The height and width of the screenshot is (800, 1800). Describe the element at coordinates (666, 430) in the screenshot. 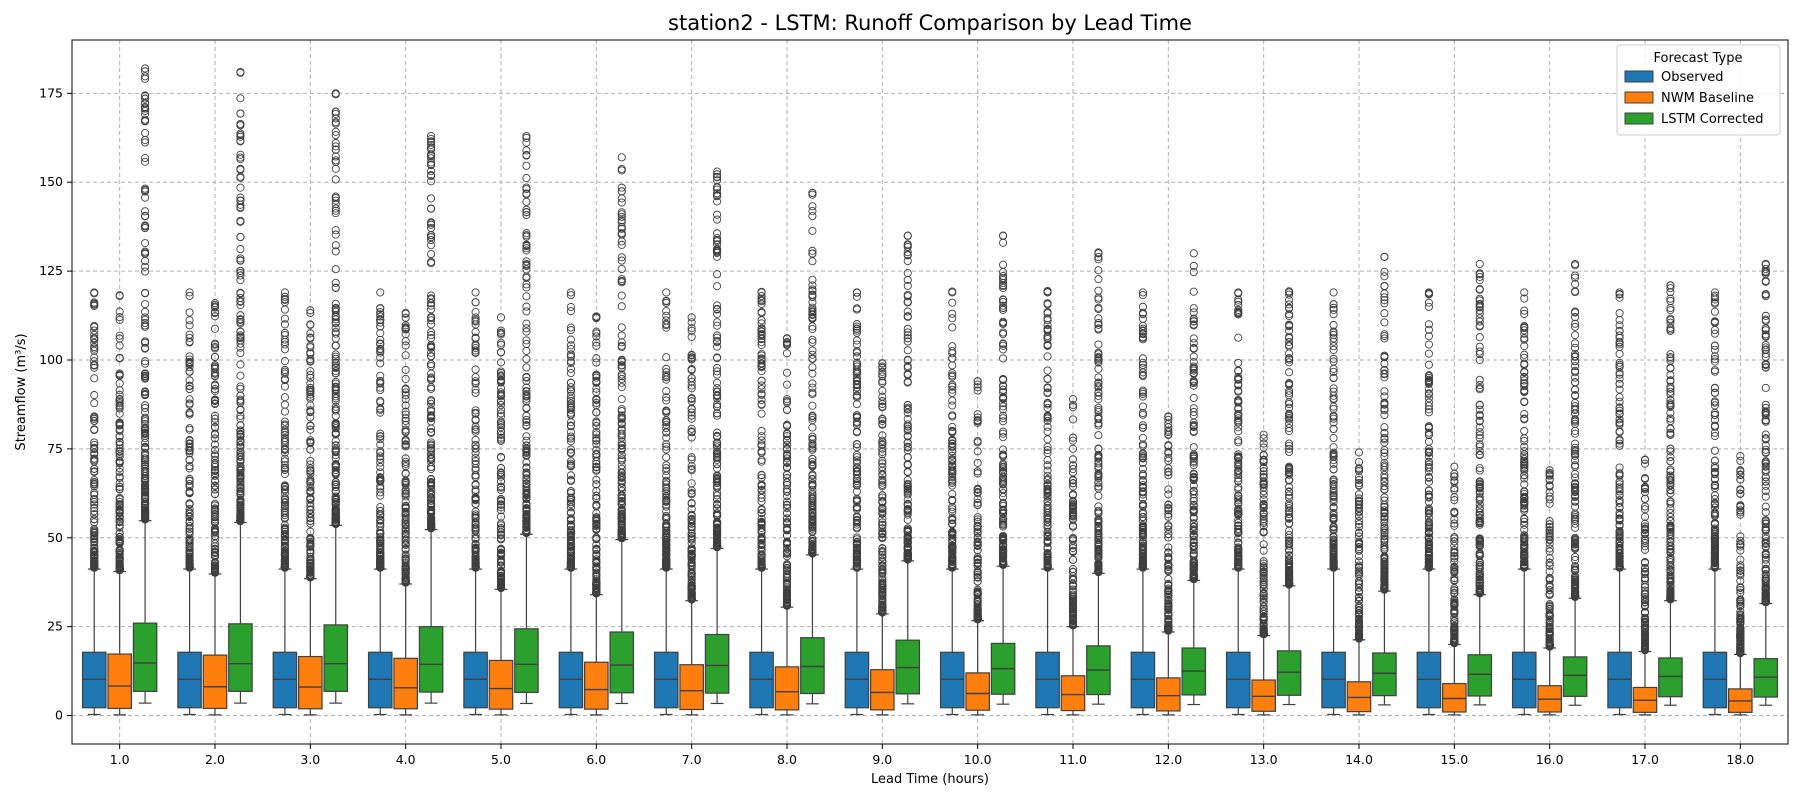

I see `outliers-observed-7.0` at that location.